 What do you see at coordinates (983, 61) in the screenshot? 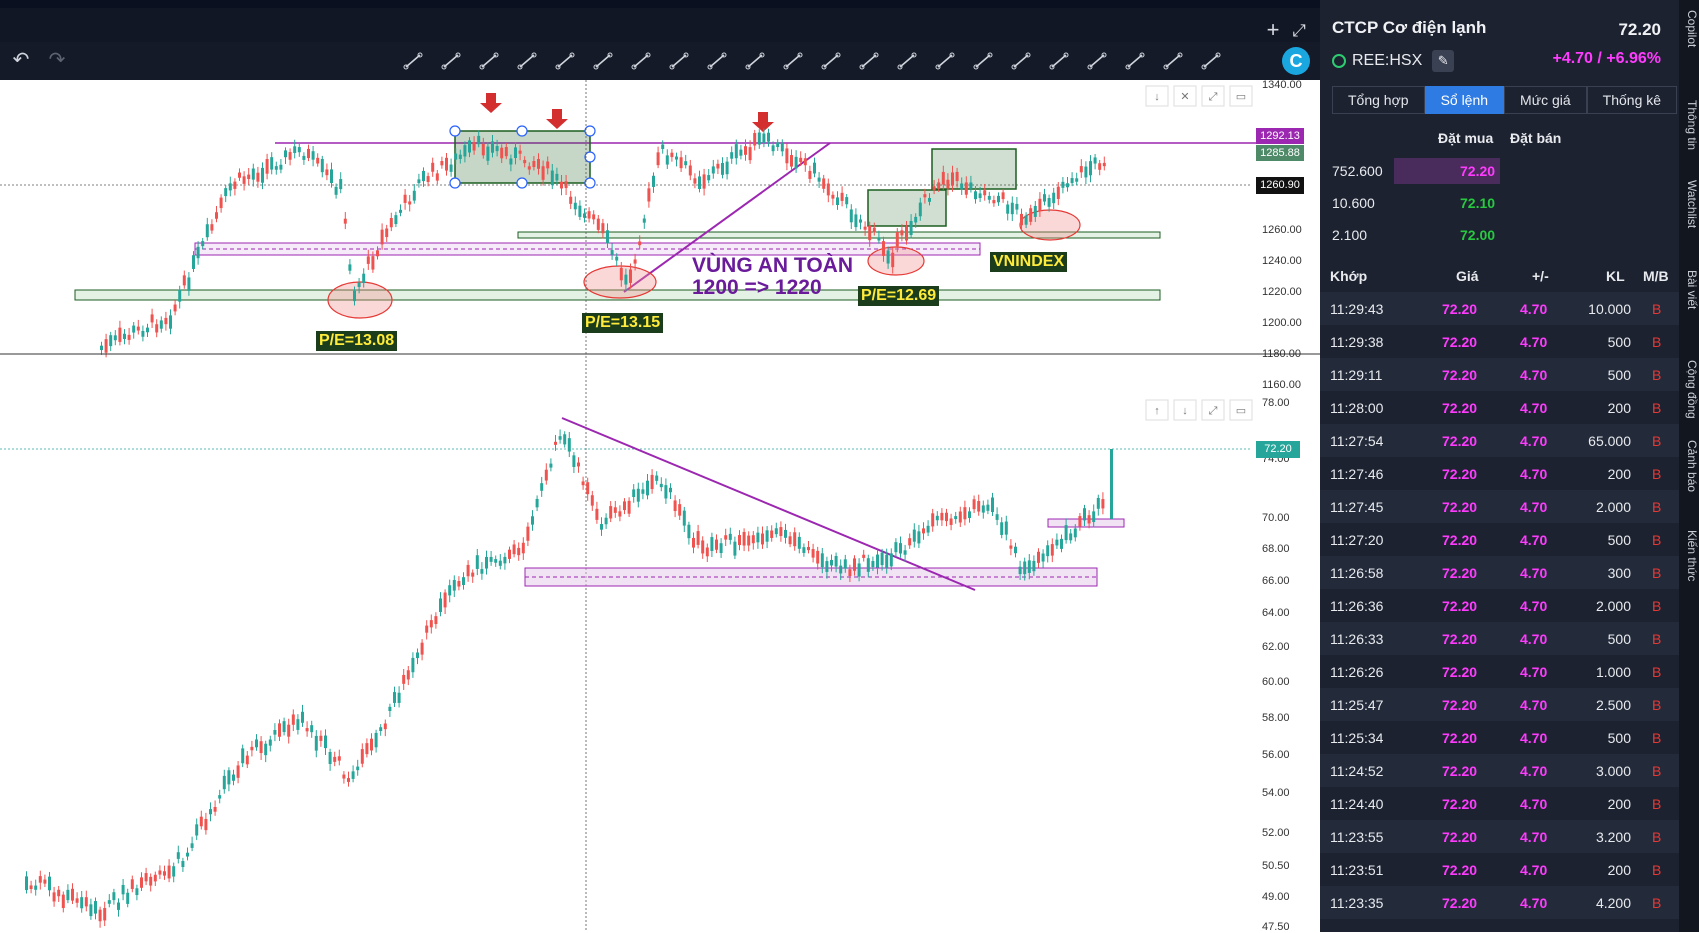
I see `arrow-down-icon` at bounding box center [983, 61].